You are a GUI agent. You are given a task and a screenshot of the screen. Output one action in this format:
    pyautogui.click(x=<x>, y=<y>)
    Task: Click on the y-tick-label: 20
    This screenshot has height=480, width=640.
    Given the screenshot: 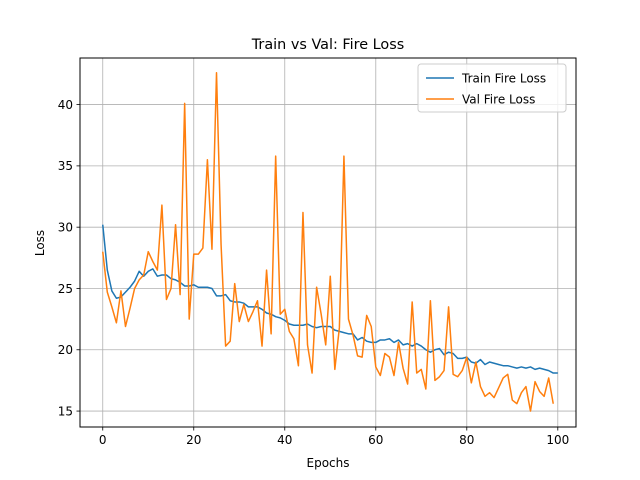 What is the action you would take?
    pyautogui.click(x=65, y=350)
    